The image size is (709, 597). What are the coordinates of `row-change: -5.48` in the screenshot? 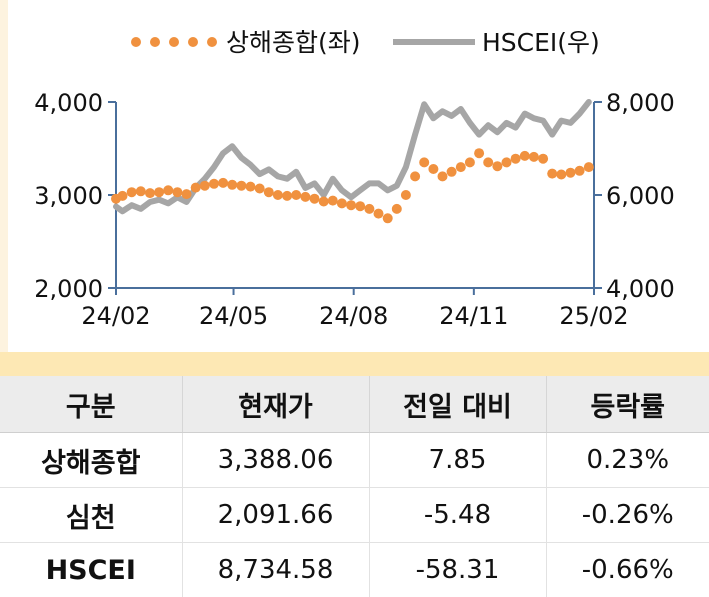 It's located at (457, 515).